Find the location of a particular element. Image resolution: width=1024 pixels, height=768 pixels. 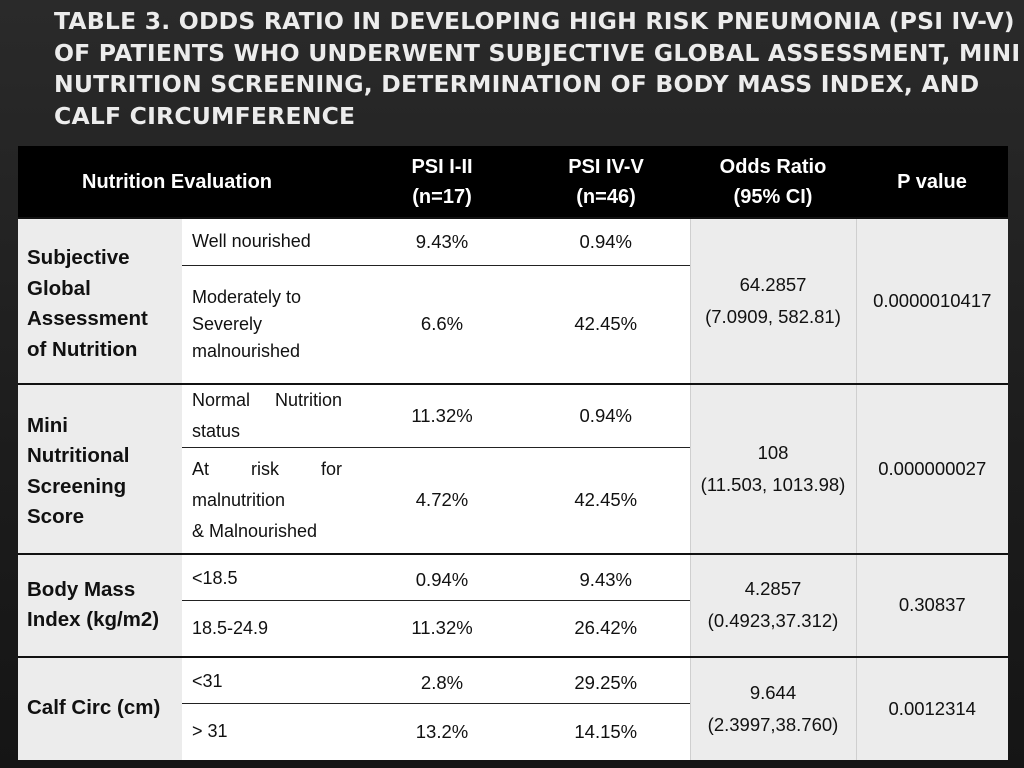

table-row: > 31 13.2% 14.15% is located at coordinates (513, 731).